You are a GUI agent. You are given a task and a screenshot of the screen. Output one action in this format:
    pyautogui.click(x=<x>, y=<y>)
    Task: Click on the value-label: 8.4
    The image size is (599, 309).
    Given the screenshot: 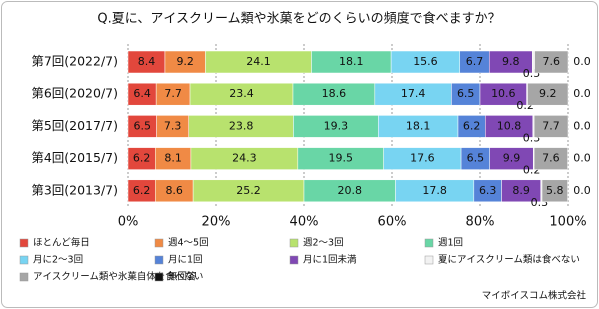 What is the action you would take?
    pyautogui.click(x=147, y=61)
    